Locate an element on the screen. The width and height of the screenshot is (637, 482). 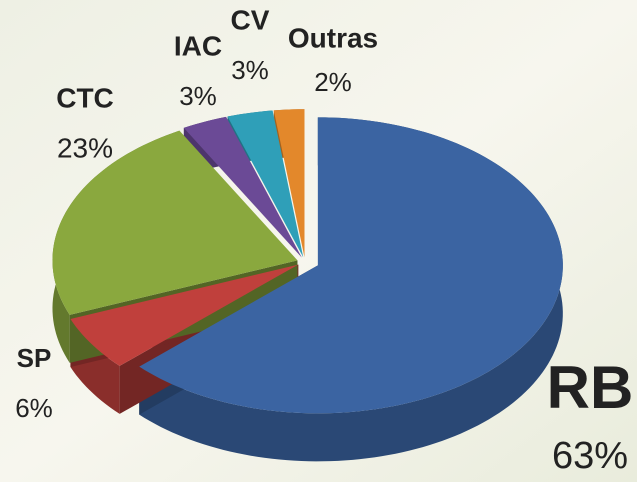
category-label: SP is located at coordinates (34, 358).